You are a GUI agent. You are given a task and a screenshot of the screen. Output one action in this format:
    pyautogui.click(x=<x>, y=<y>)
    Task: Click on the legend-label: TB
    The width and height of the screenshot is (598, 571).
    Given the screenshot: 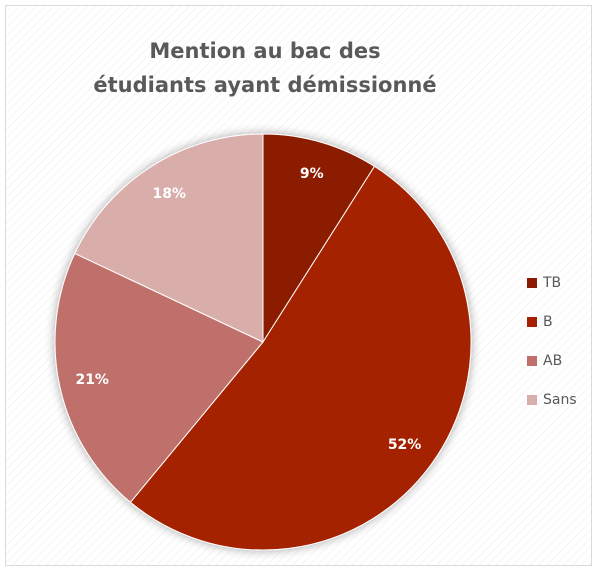 What is the action you would take?
    pyautogui.click(x=551, y=283)
    